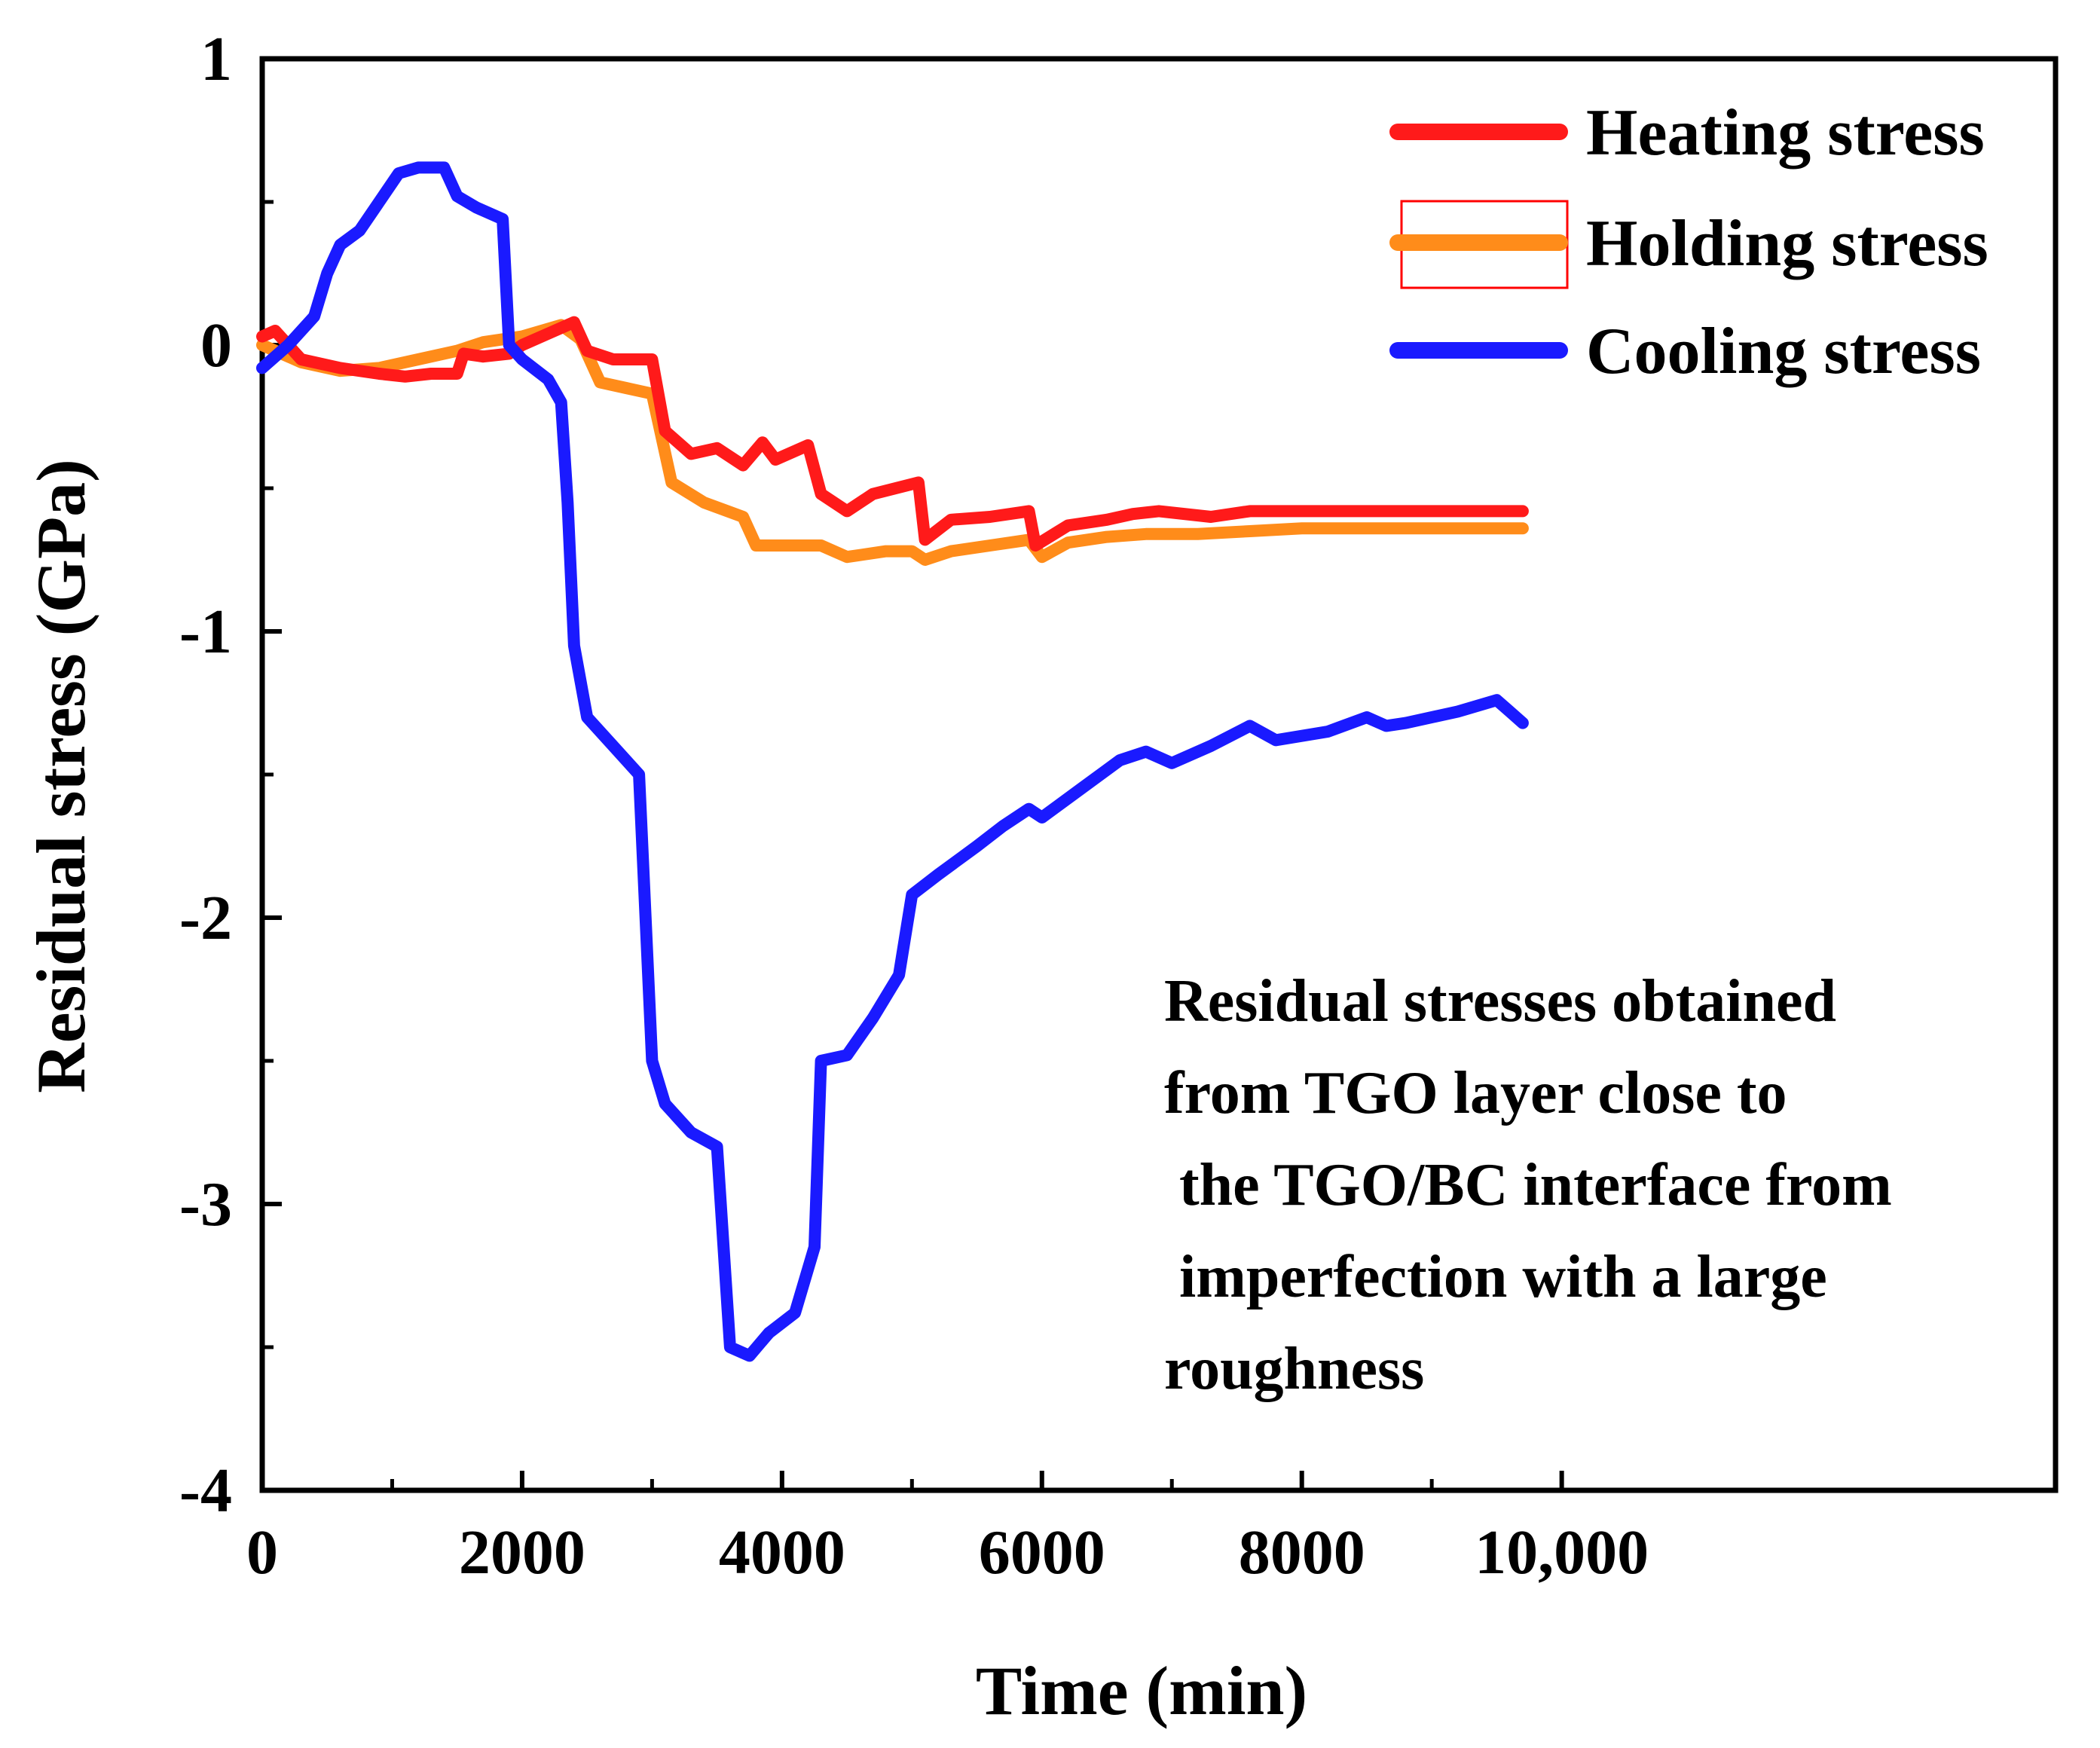 This screenshot has height=1748, width=2100. What do you see at coordinates (205, 918) in the screenshot?
I see `y-tick-label: -2` at bounding box center [205, 918].